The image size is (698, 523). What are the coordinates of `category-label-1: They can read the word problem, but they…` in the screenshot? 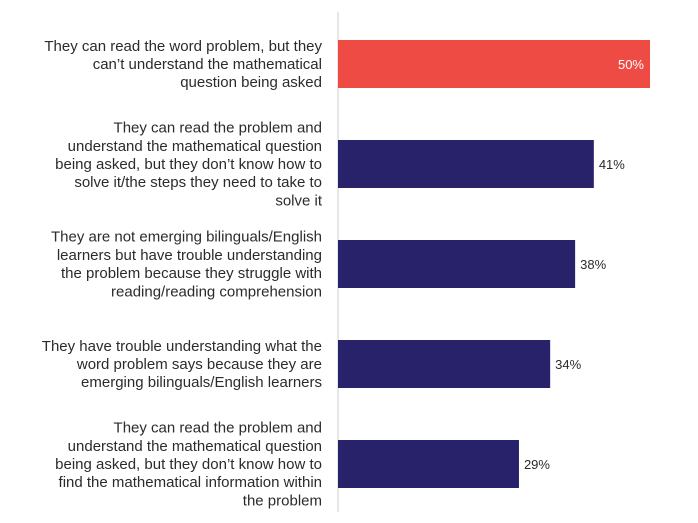 It's located at (183, 64).